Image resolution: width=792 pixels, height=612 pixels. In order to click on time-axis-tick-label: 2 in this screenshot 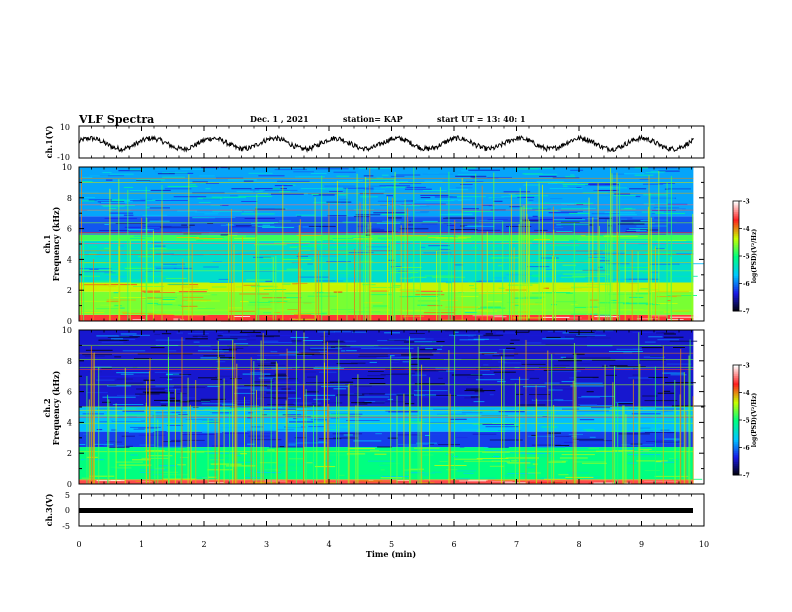, I will do `click(203, 544)`.